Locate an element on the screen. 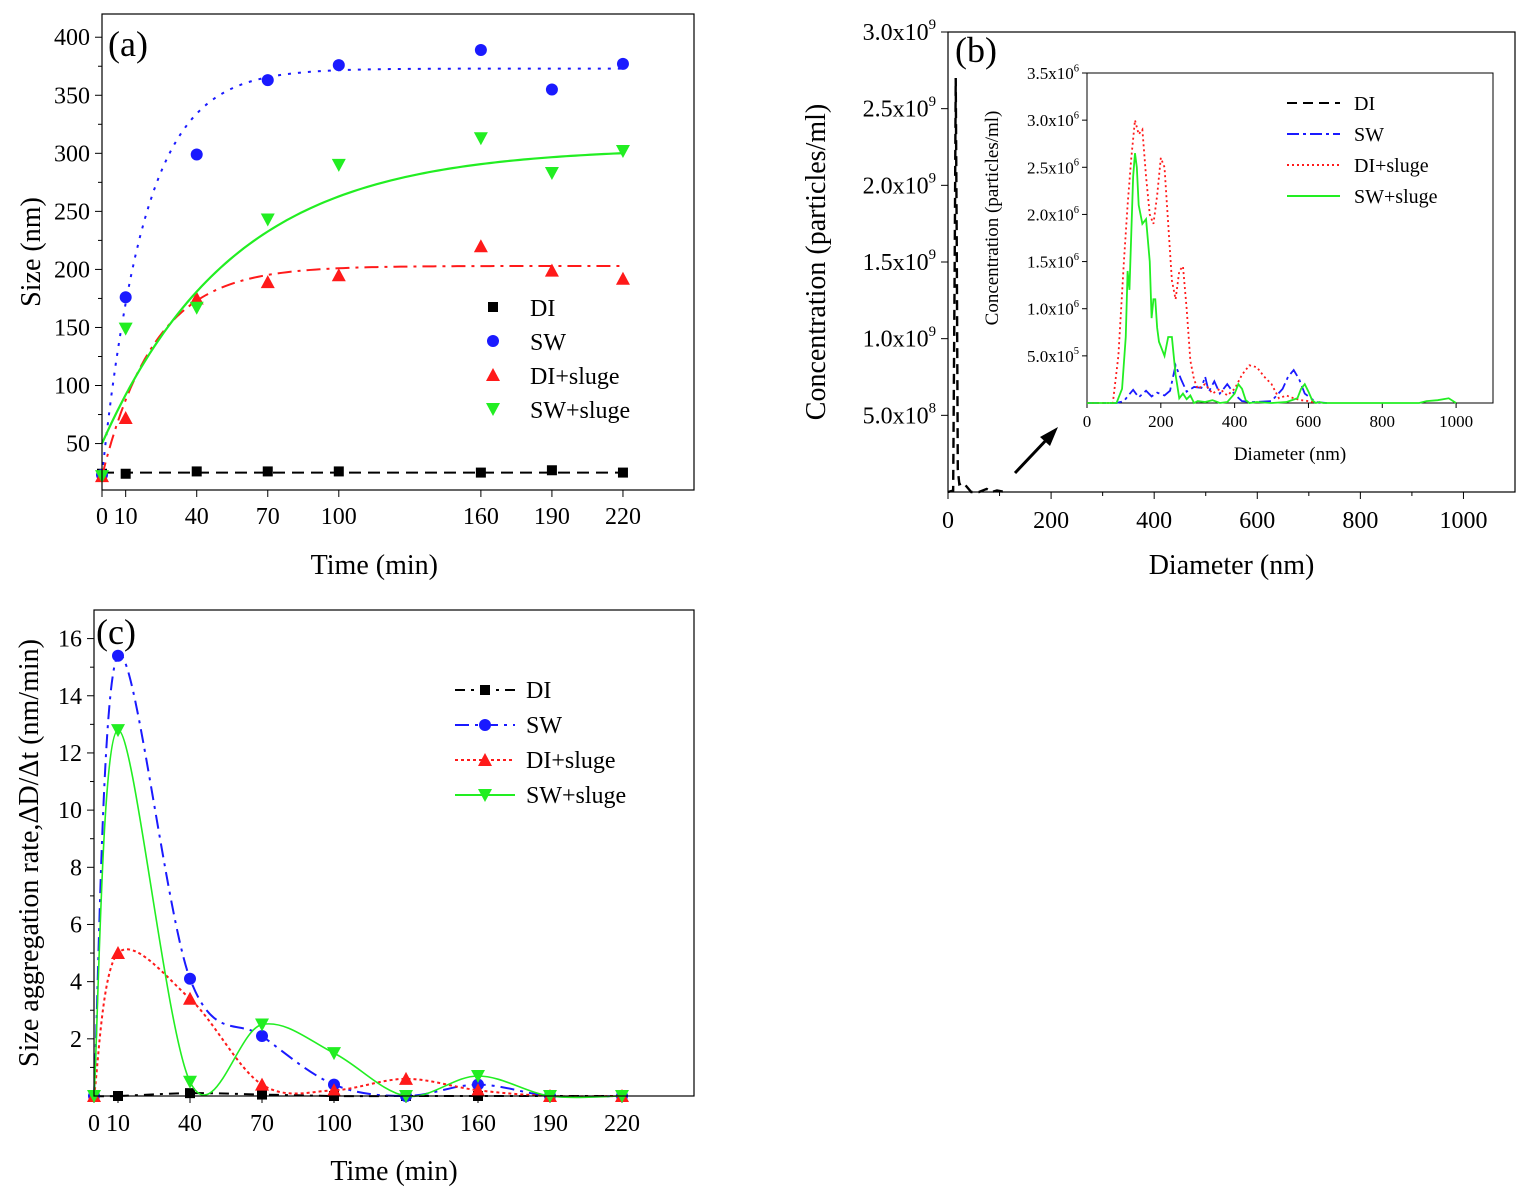 This screenshot has height=1200, width=1532. x-tick-label: 800 is located at coordinates (1360, 521).